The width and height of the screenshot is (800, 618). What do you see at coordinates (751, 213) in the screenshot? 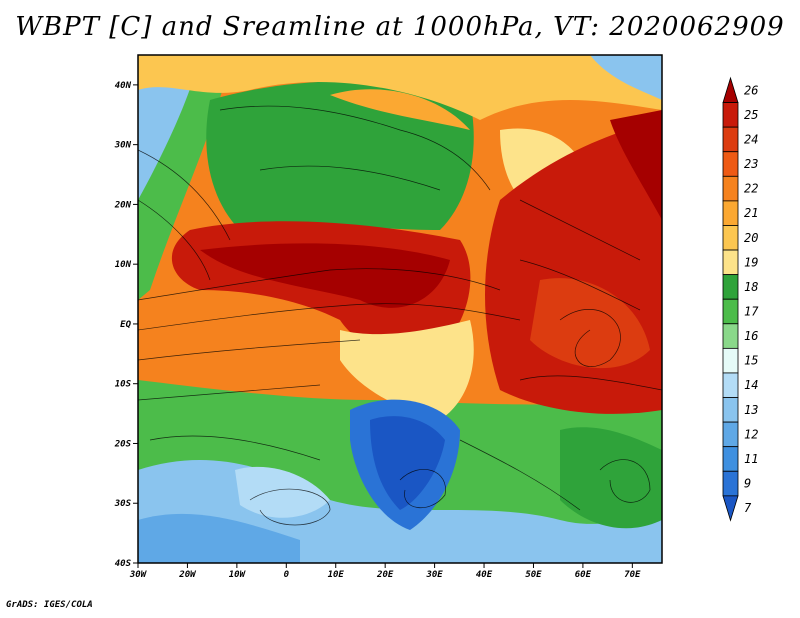
I see `colorbar-label: 21` at bounding box center [751, 213].